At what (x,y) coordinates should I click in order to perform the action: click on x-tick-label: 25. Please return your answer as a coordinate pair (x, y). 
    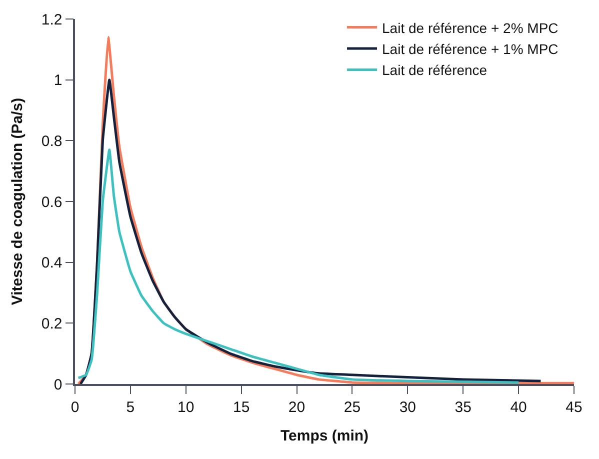
    Looking at the image, I should click on (352, 407).